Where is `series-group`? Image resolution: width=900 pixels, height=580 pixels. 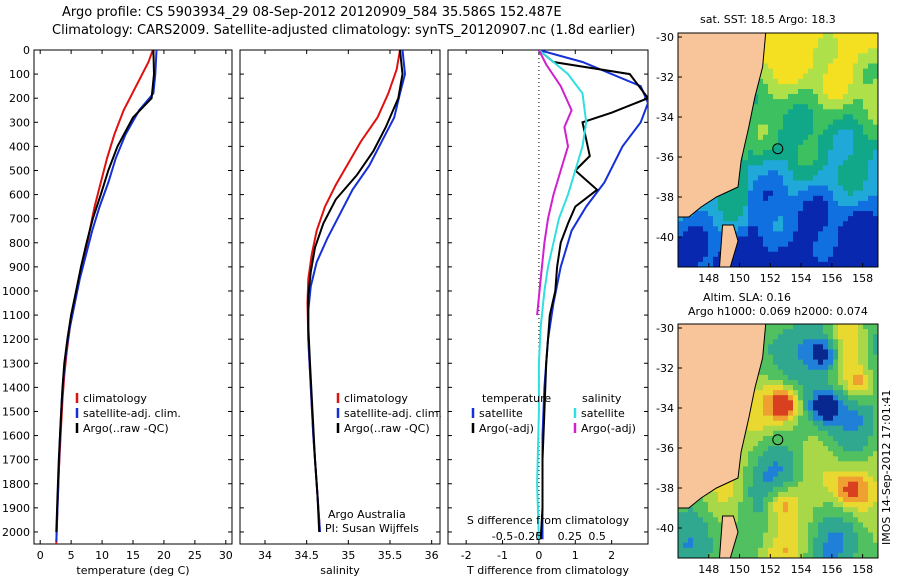
series-group is located at coordinates (592, 297).